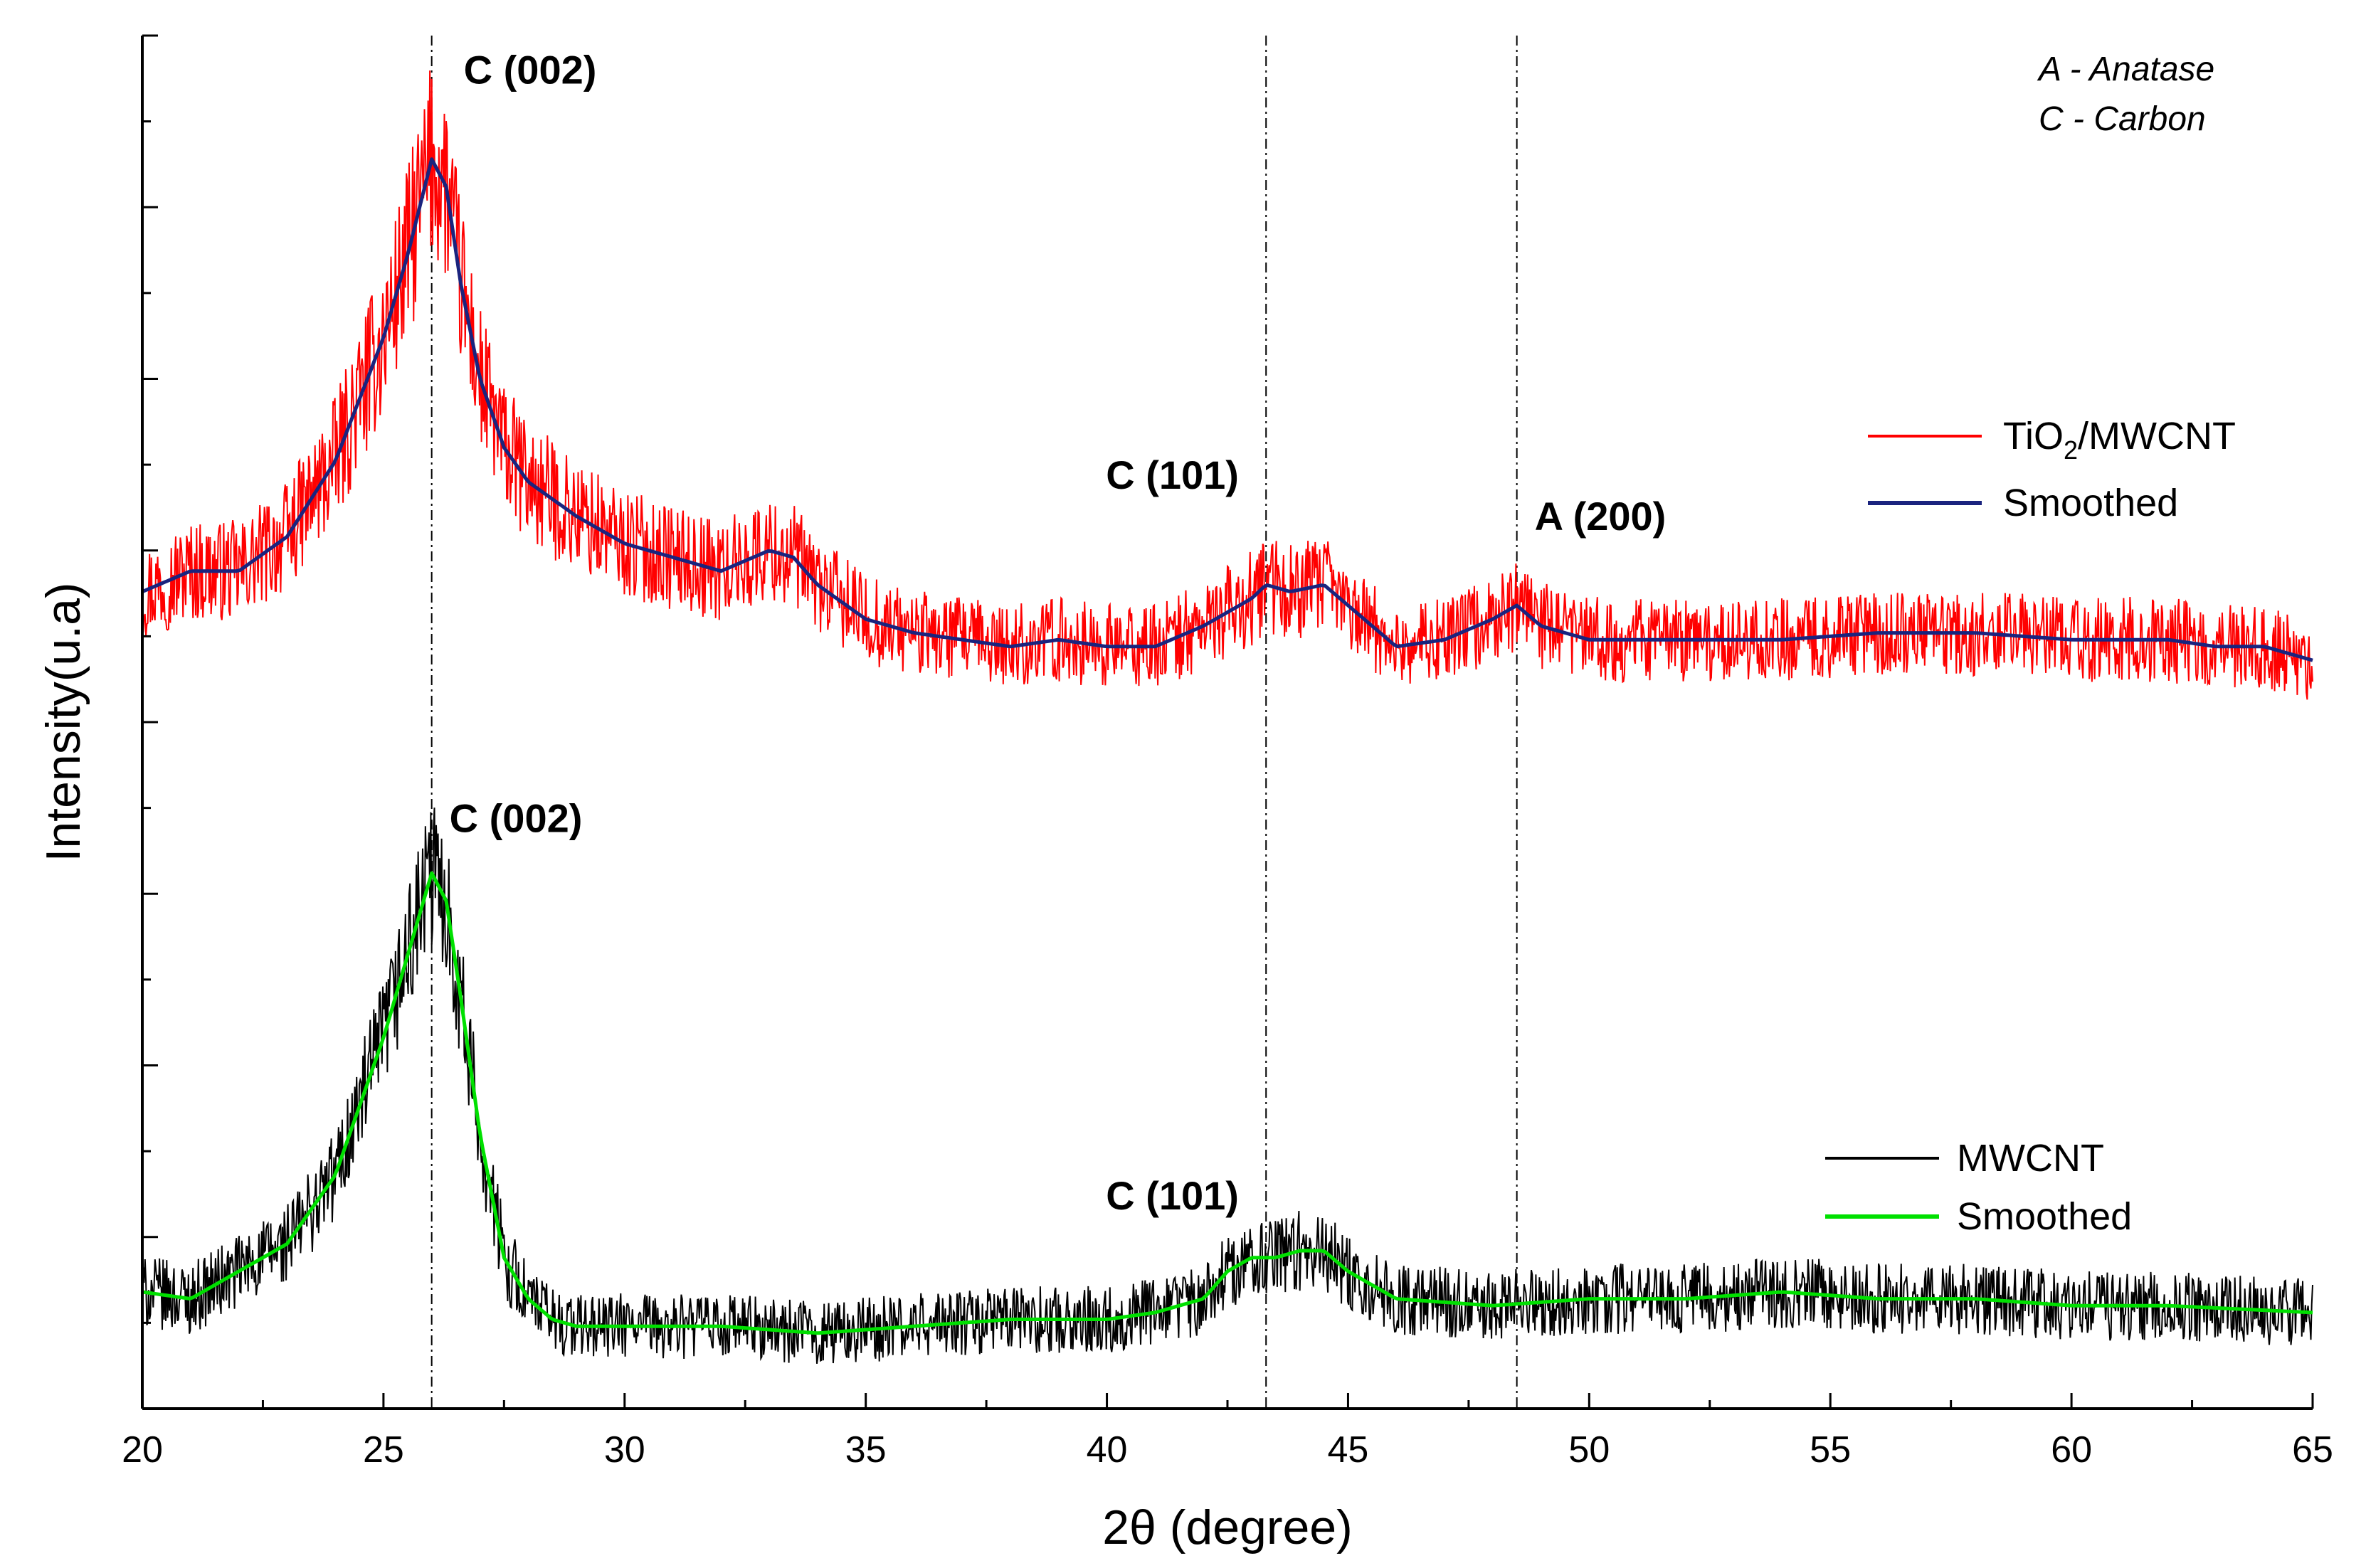  Describe the element at coordinates (624, 1450) in the screenshot. I see `x-tick-label: 30` at that location.